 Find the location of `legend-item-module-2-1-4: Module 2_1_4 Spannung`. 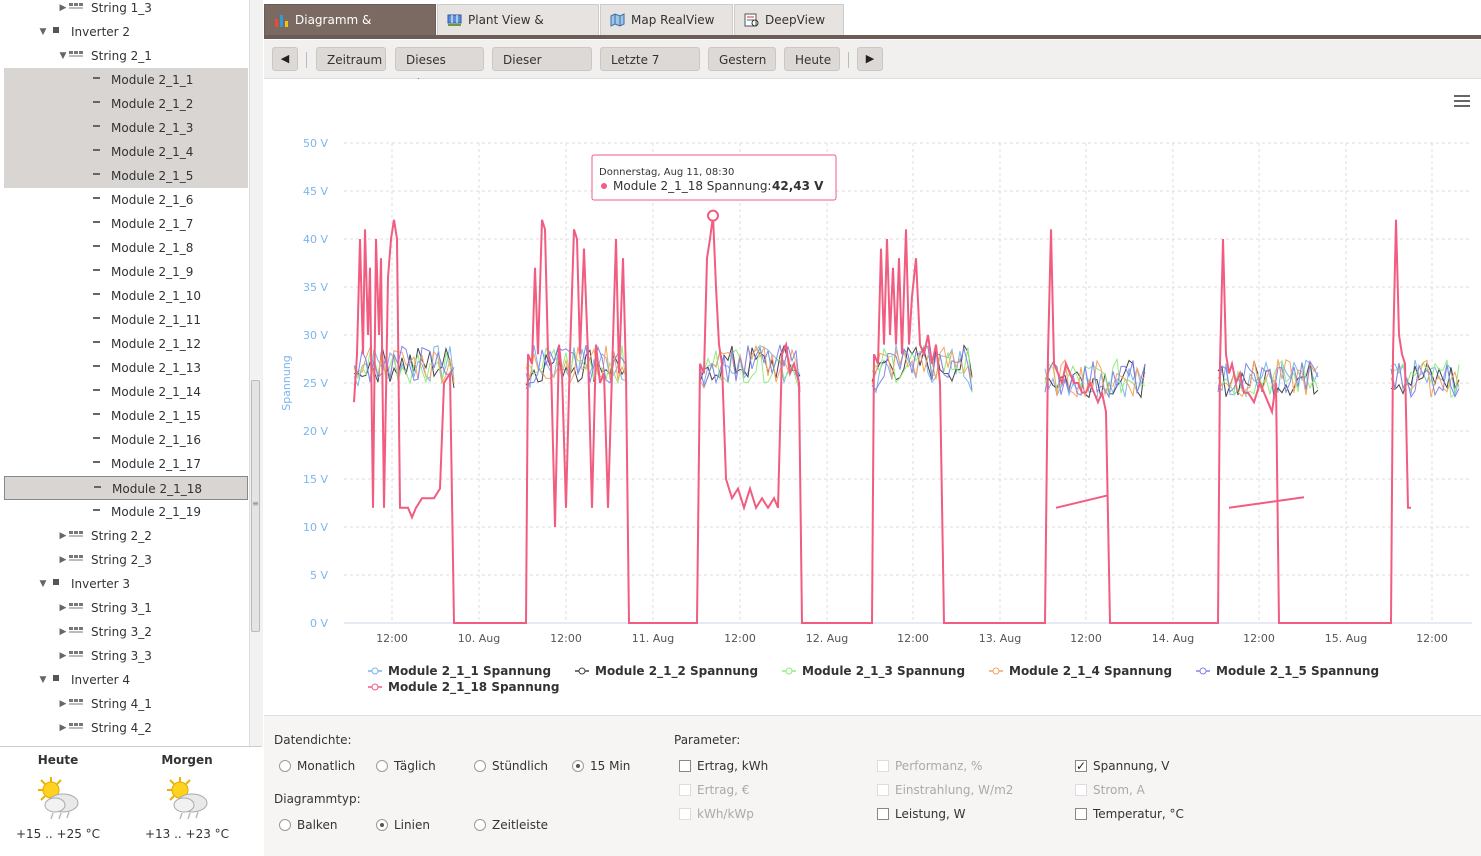

legend-item-module-2-1-4: Module 2_1_4 Spannung is located at coordinates (1080, 671).